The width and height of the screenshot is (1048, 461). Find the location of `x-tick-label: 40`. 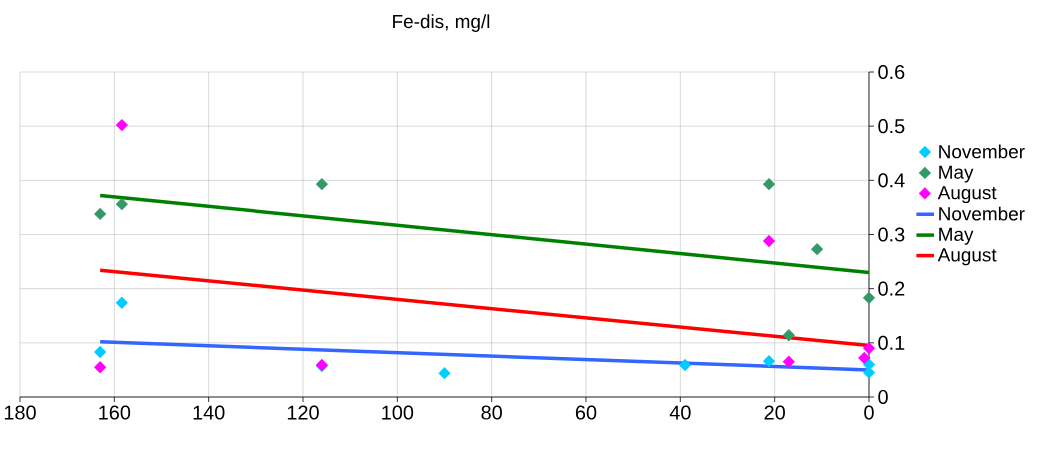

x-tick-label: 40 is located at coordinates (680, 412).